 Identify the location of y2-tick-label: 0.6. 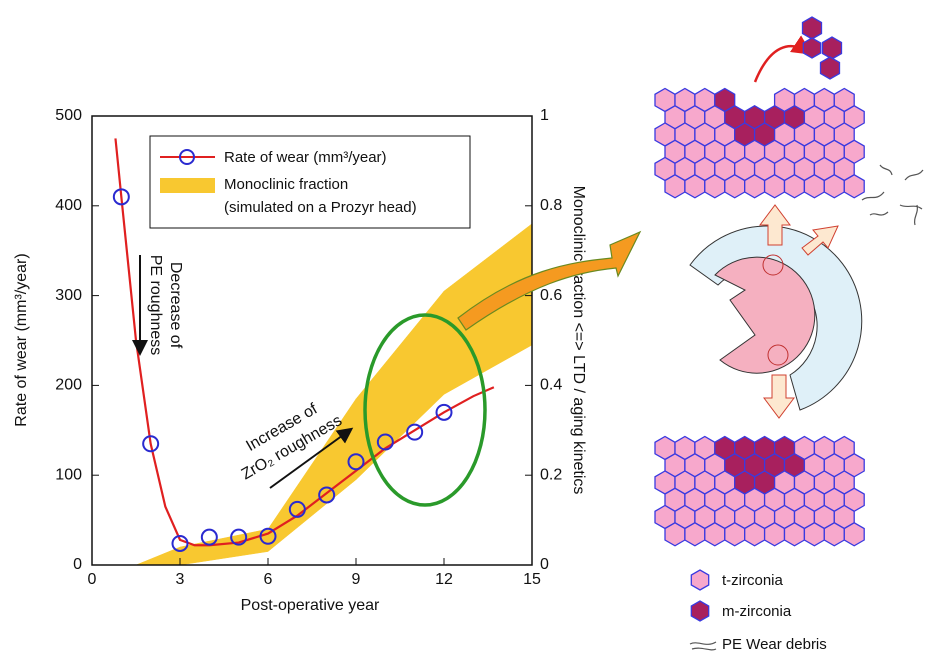
(551, 295).